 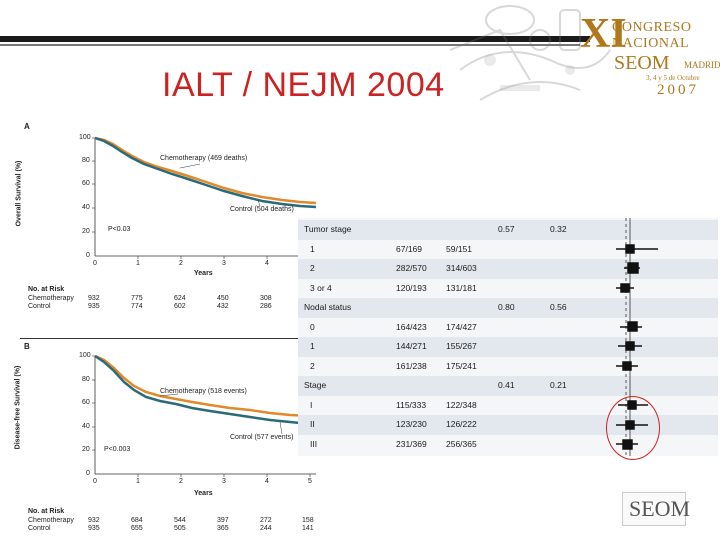 I want to click on panel-a-ytick-100: 100, so click(x=85, y=137).